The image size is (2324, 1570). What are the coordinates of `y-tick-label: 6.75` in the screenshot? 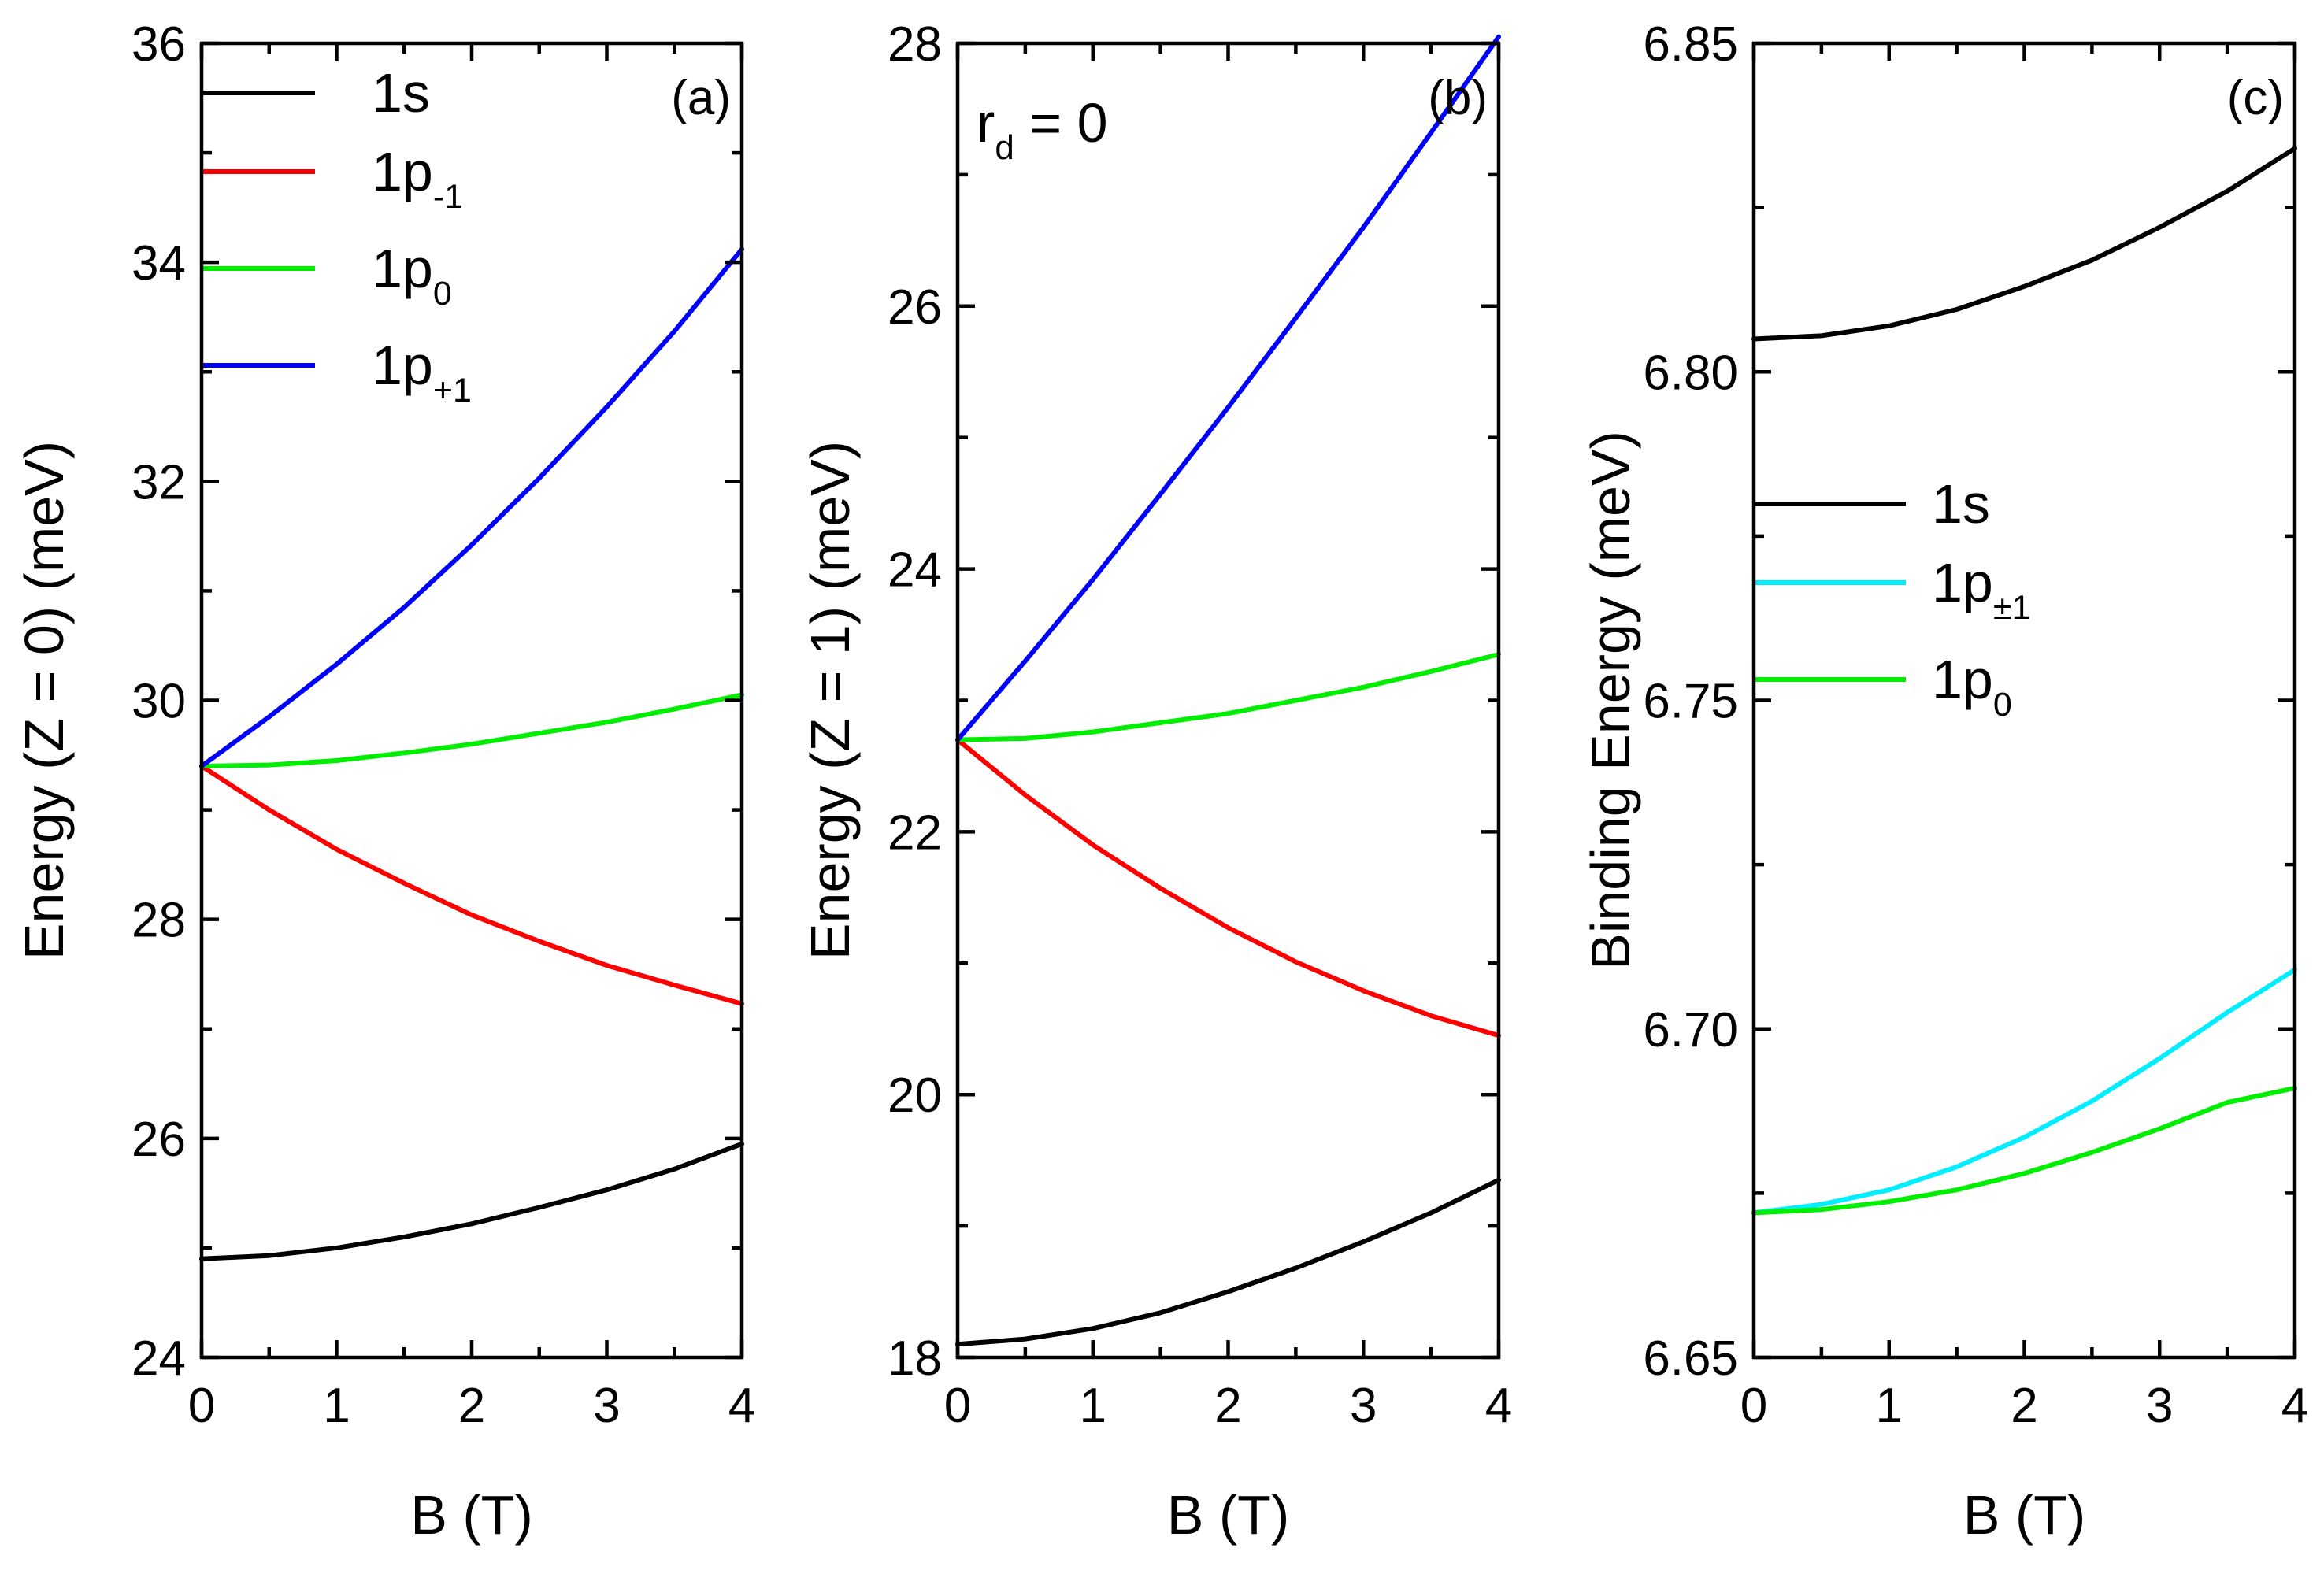 It's located at (1691, 702).